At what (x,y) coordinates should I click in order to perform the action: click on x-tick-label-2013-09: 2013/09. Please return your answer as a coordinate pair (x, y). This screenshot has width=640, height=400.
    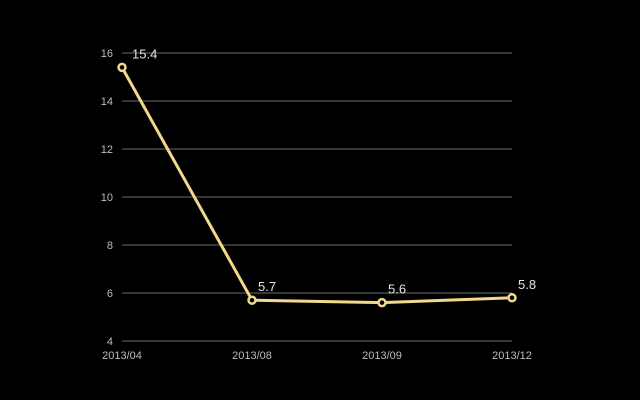
    Looking at the image, I should click on (382, 356).